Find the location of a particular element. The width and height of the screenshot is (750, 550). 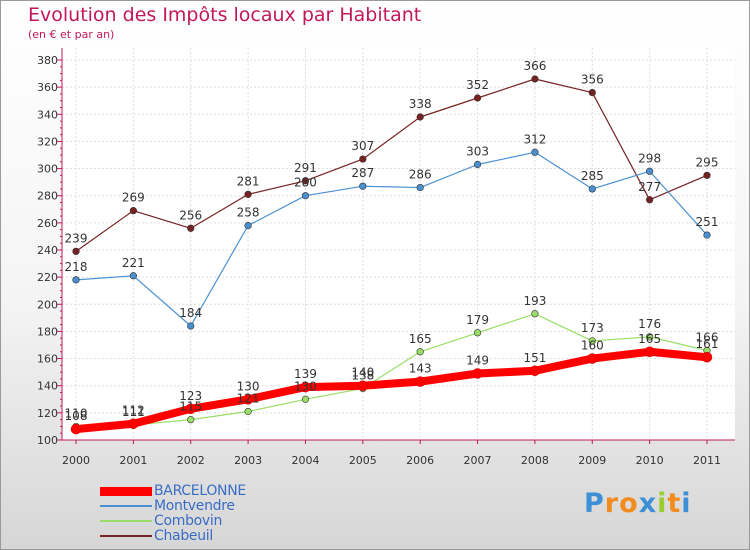

y-tick-label: 300 is located at coordinates (47, 169).